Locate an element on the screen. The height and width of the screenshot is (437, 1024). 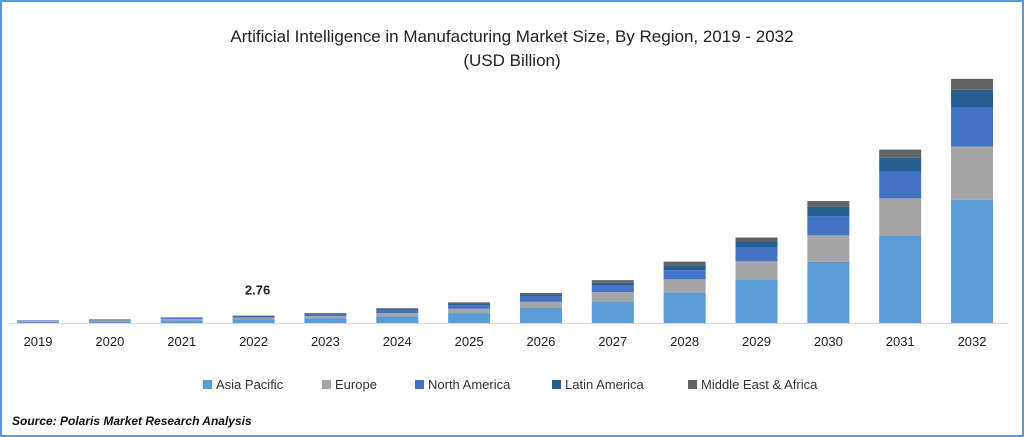
x-tick-label: 2019 is located at coordinates (38, 341).